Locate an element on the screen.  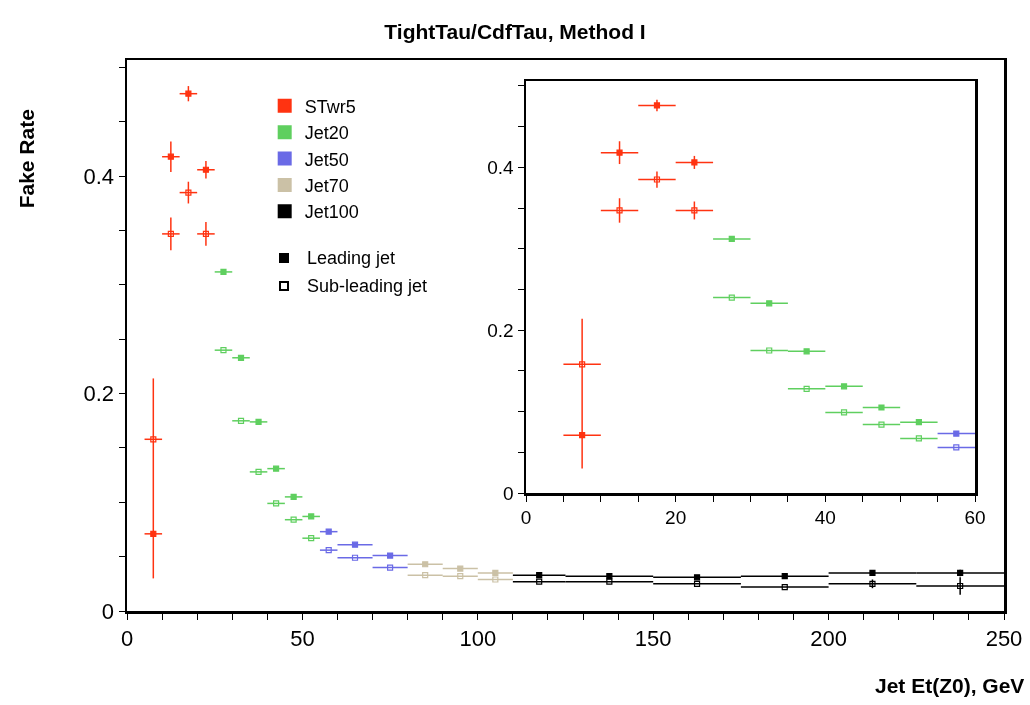
x-tick-label: 200 is located at coordinates (828, 638).